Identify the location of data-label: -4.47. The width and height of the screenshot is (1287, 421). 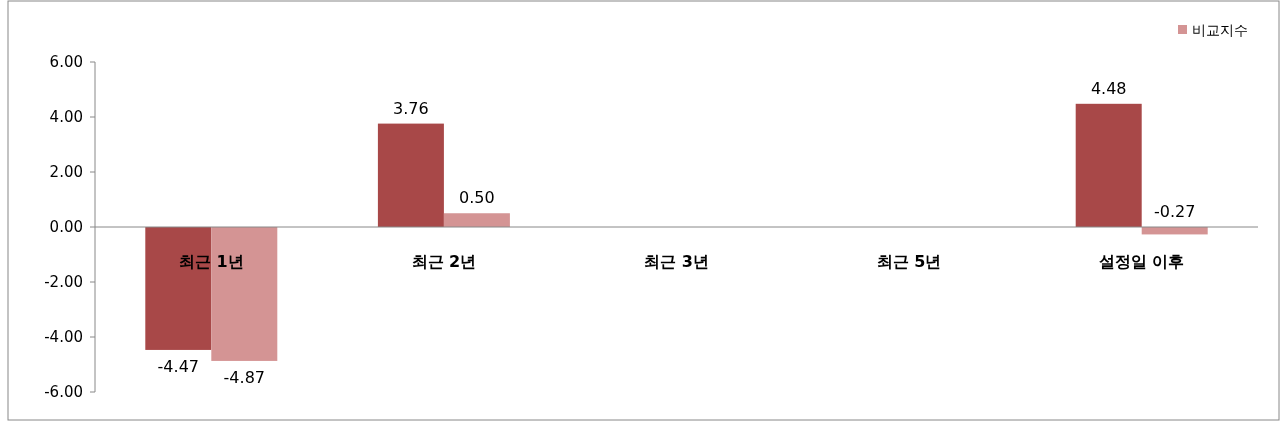
(178, 366).